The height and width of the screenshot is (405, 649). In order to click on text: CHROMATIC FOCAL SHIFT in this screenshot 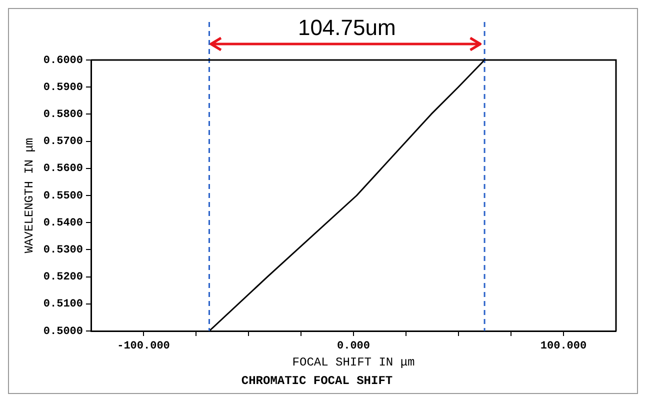, I will do `click(317, 381)`.